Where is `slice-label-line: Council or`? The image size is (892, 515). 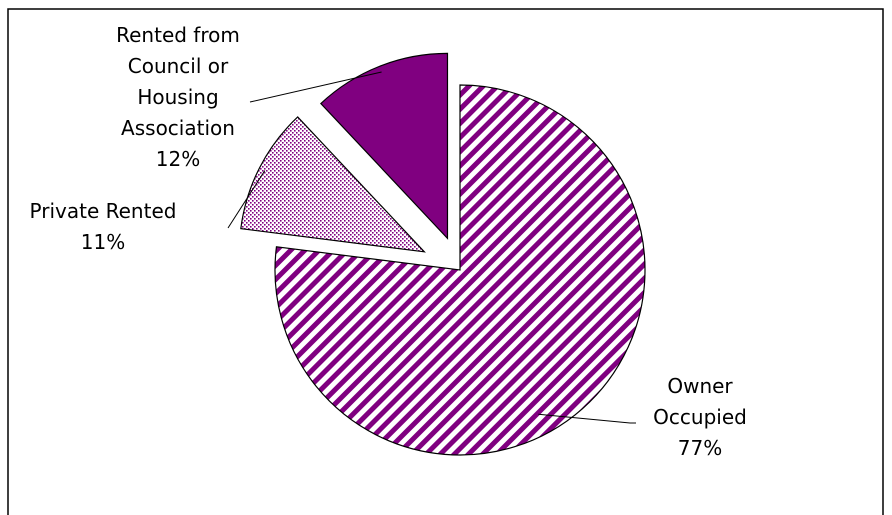 slice-label-line: Council or is located at coordinates (178, 66).